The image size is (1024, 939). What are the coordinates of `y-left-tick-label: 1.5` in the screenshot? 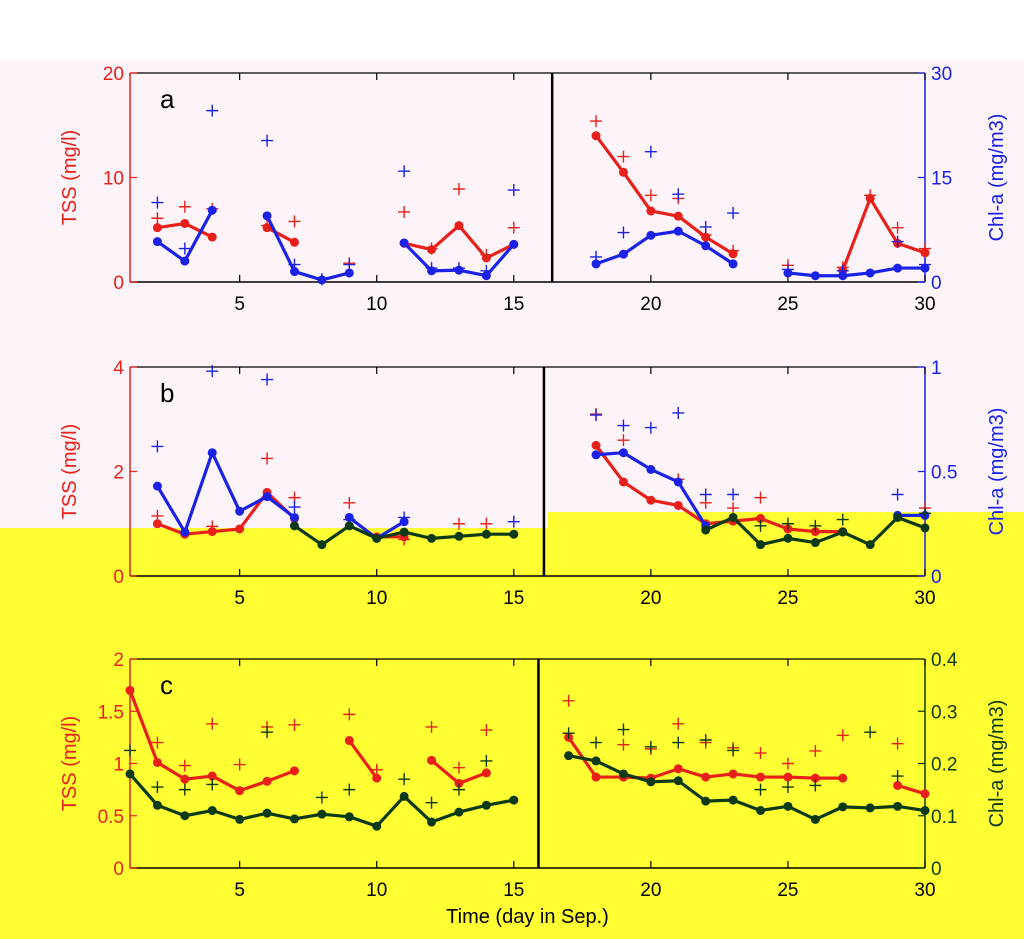 It's located at (111, 712).